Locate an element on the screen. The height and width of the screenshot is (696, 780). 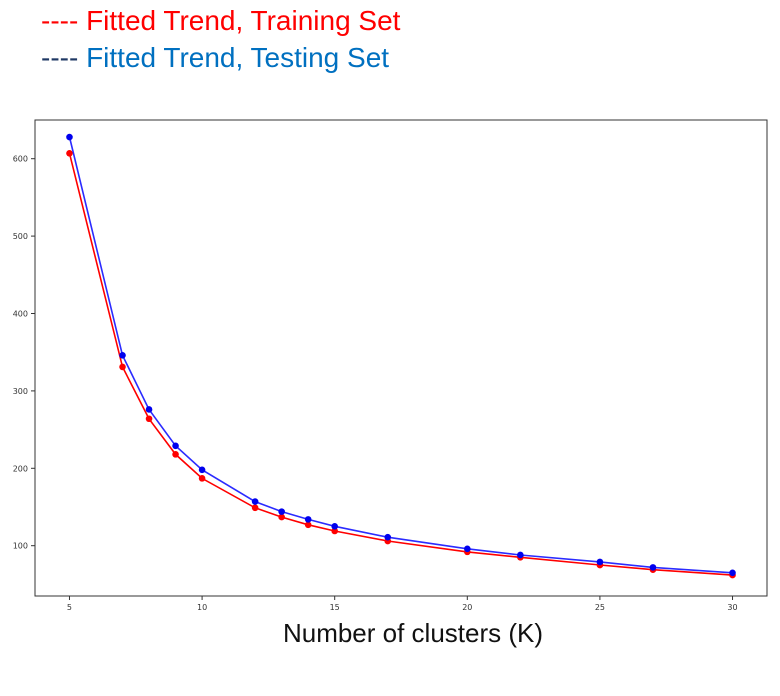
y-tick-label: 200 is located at coordinates (20, 468).